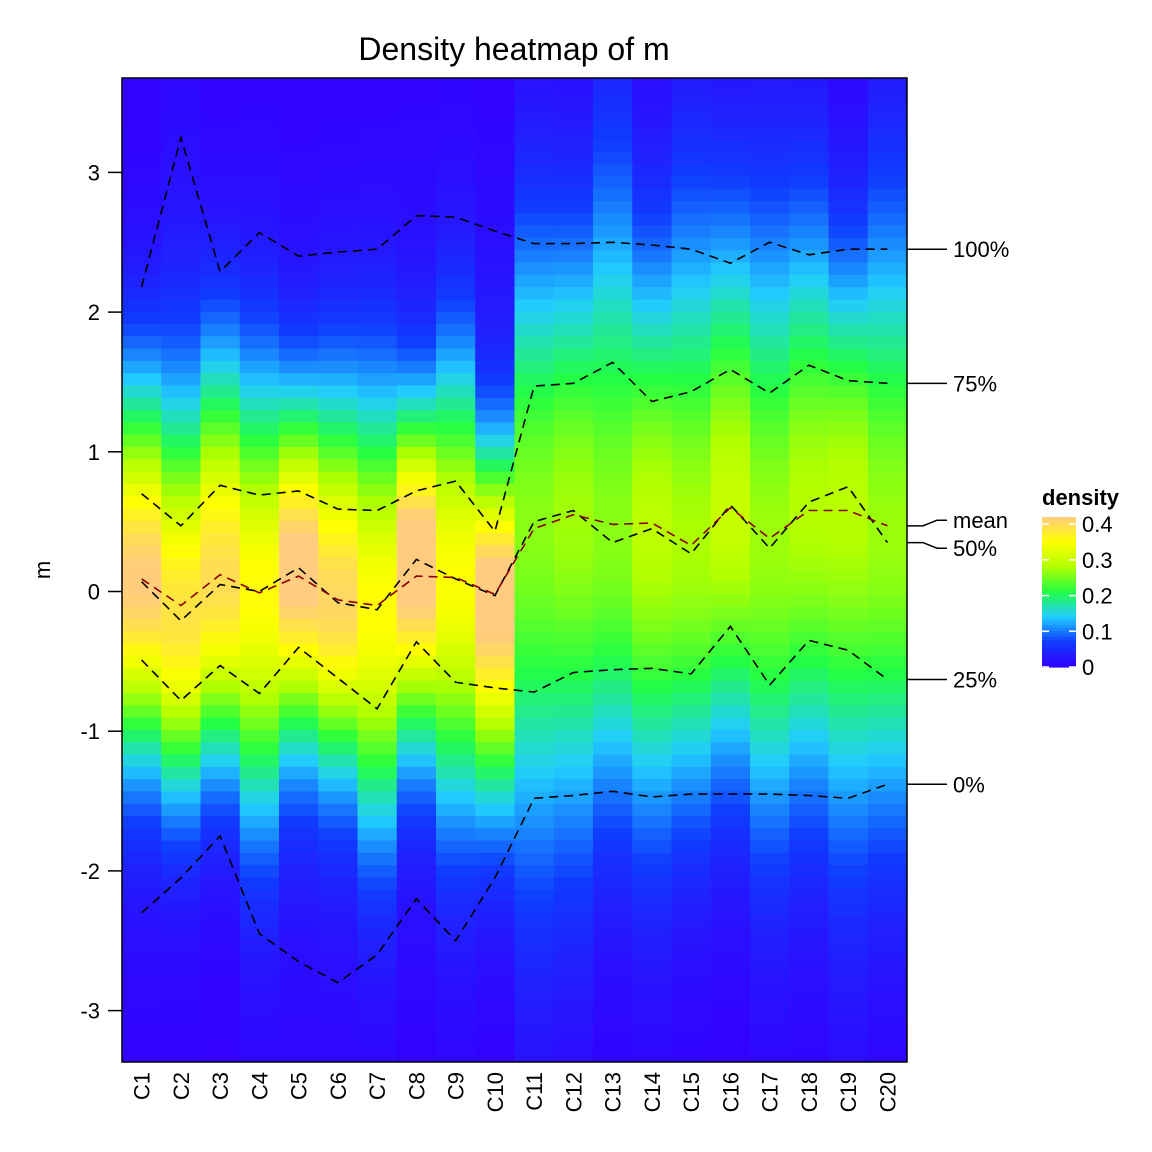  Describe the element at coordinates (259, 1086) in the screenshot. I see `x-tick-label: C4` at that location.